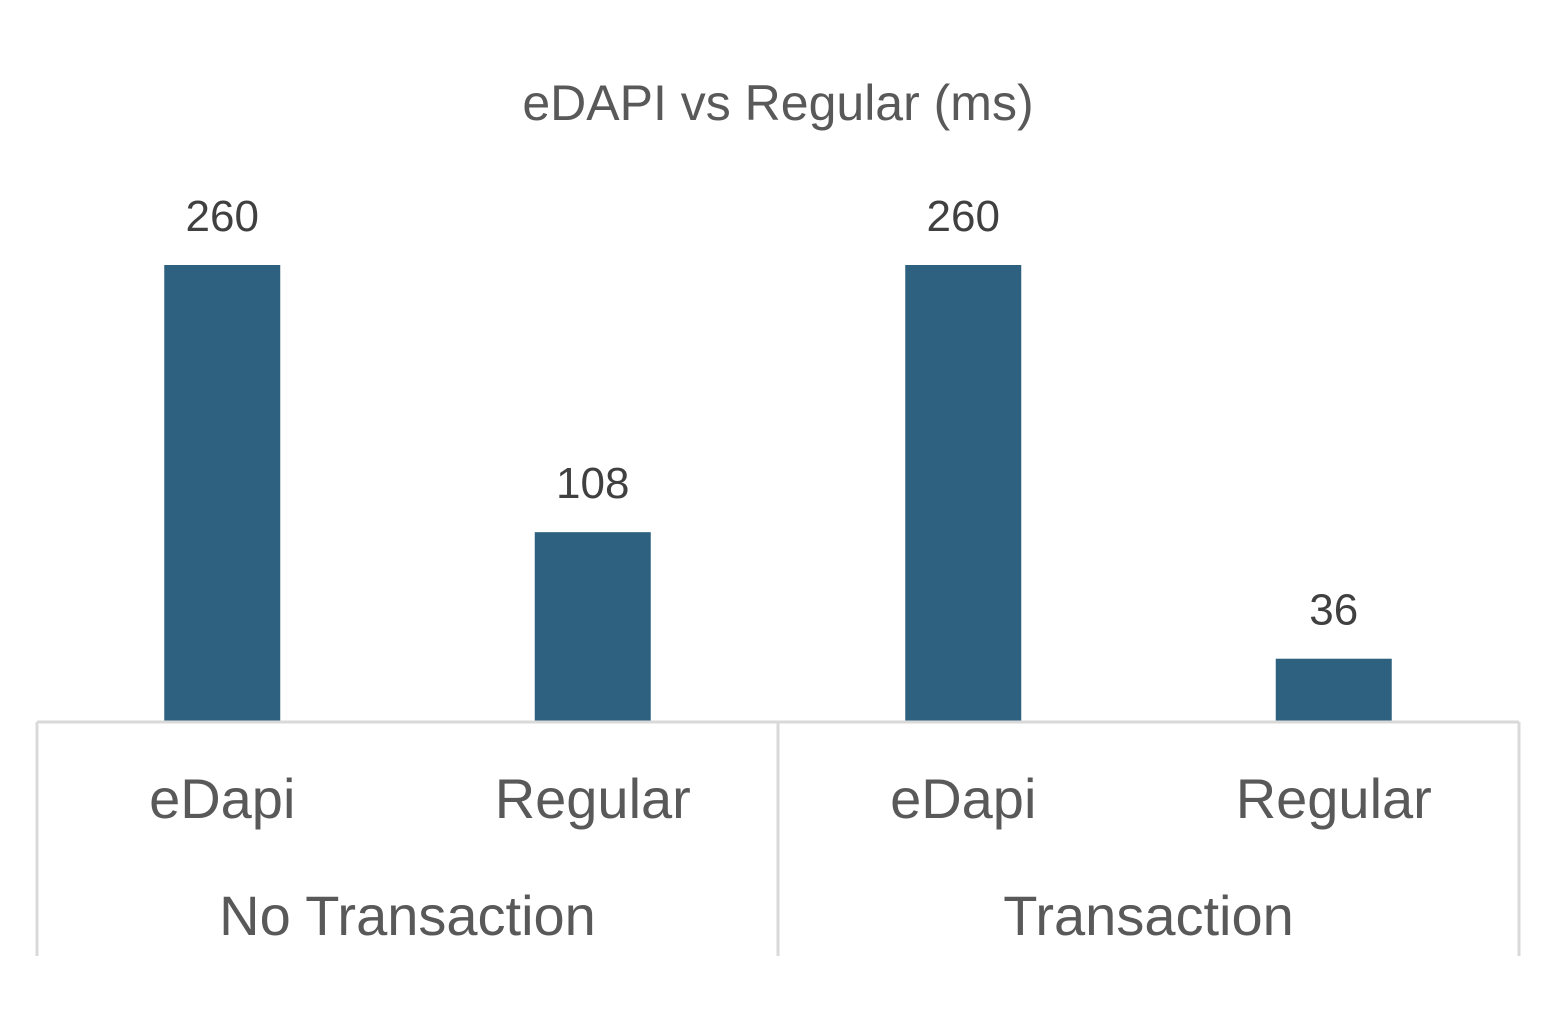 This screenshot has width=1556, height=1033. I want to click on bar-edapi-transaction, so click(963, 493).